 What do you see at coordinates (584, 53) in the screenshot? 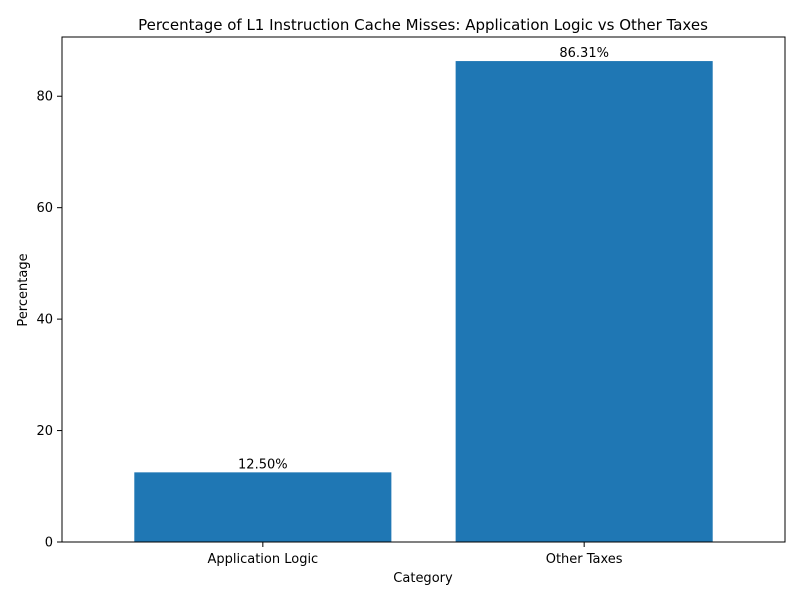
I see `bar-value-label: 86.31%` at bounding box center [584, 53].